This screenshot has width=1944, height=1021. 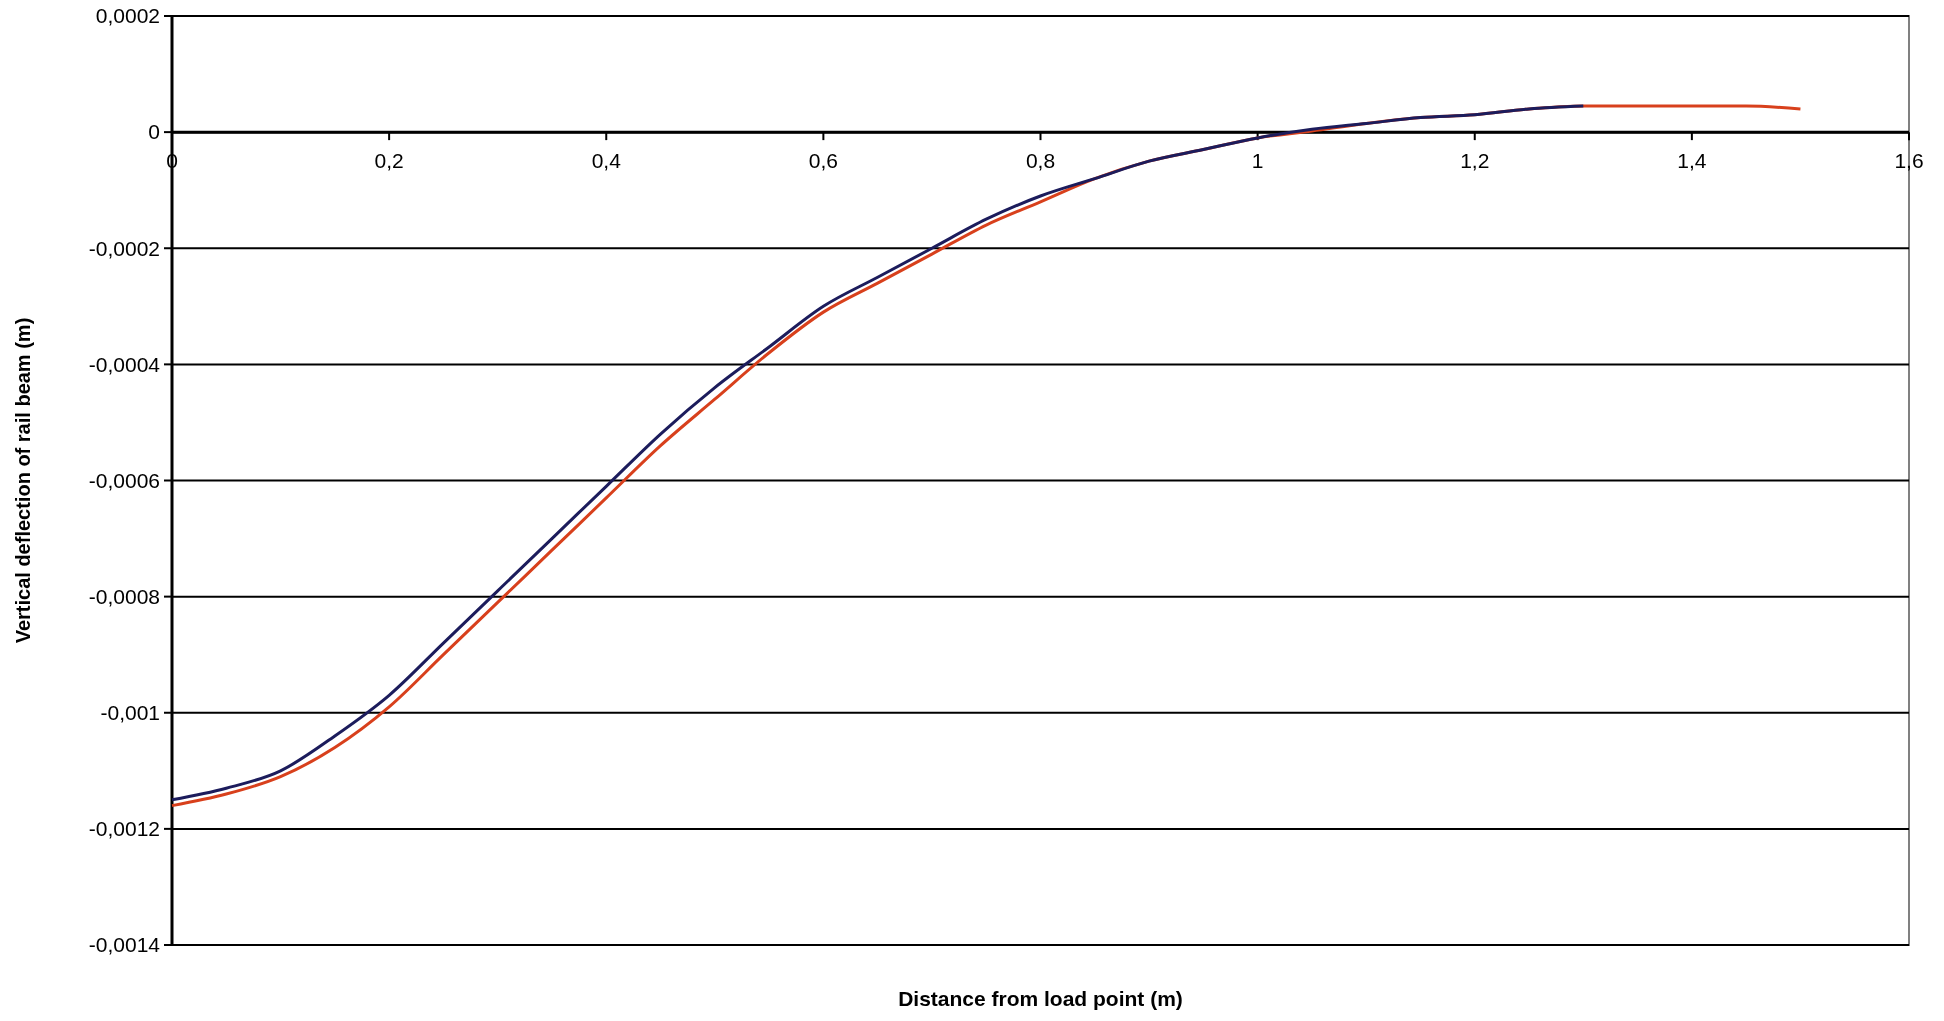 What do you see at coordinates (154, 132) in the screenshot?
I see `y-tick-label: 0` at bounding box center [154, 132].